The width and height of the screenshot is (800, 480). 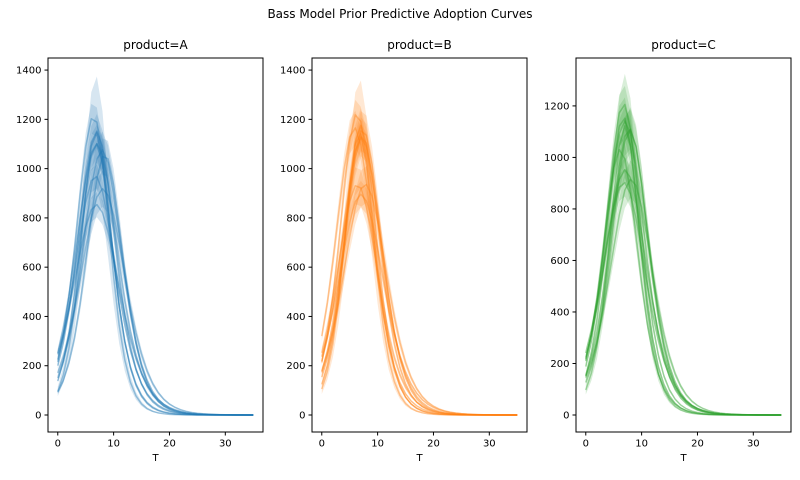 What do you see at coordinates (419, 45) in the screenshot?
I see `subplot-title-b: product=B` at bounding box center [419, 45].